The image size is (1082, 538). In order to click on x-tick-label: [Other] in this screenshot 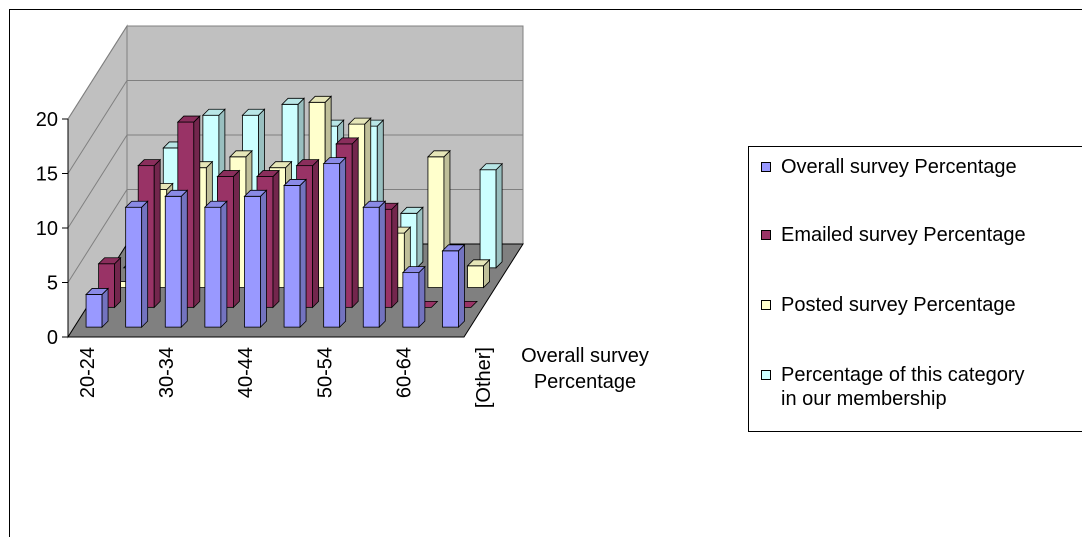, I will do `click(484, 377)`.